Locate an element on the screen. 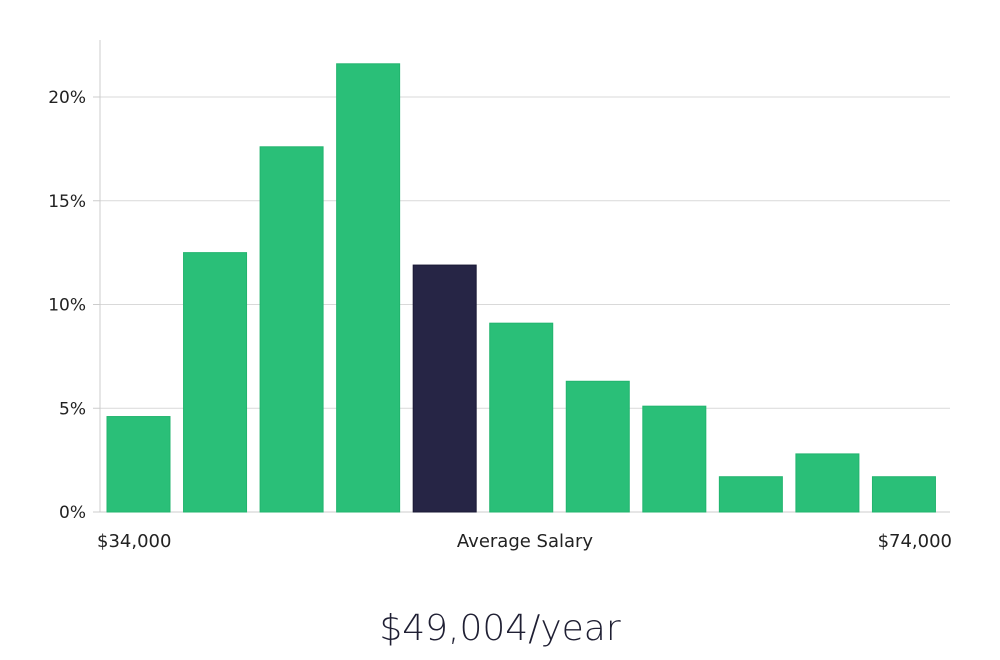 Image resolution: width=1000 pixels, height=660 pixels. y-tick-labels: 0% 5% 10% 15% 20% is located at coordinates (67, 305).